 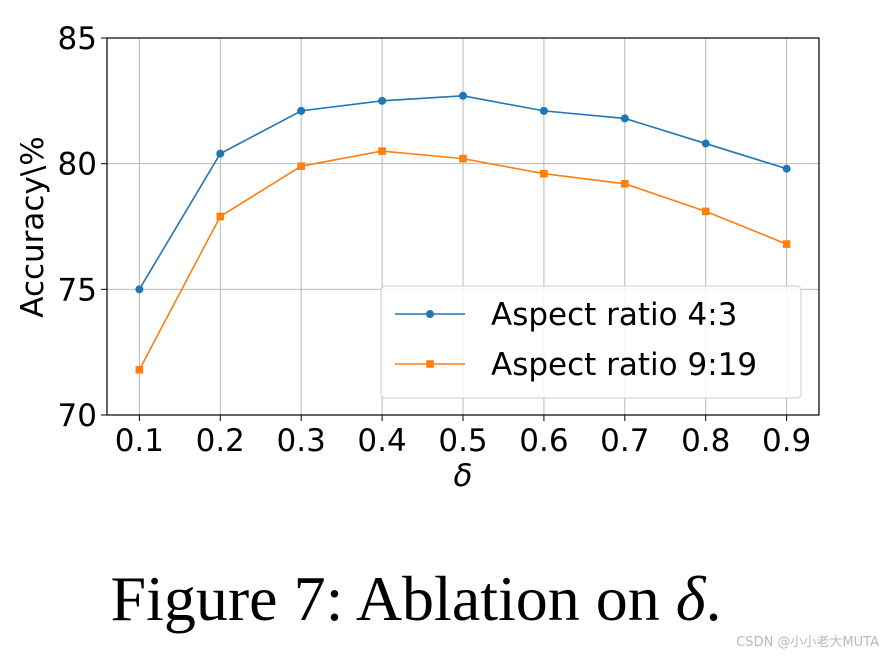 I want to click on x-tick-label: 0.7, so click(x=624, y=441).